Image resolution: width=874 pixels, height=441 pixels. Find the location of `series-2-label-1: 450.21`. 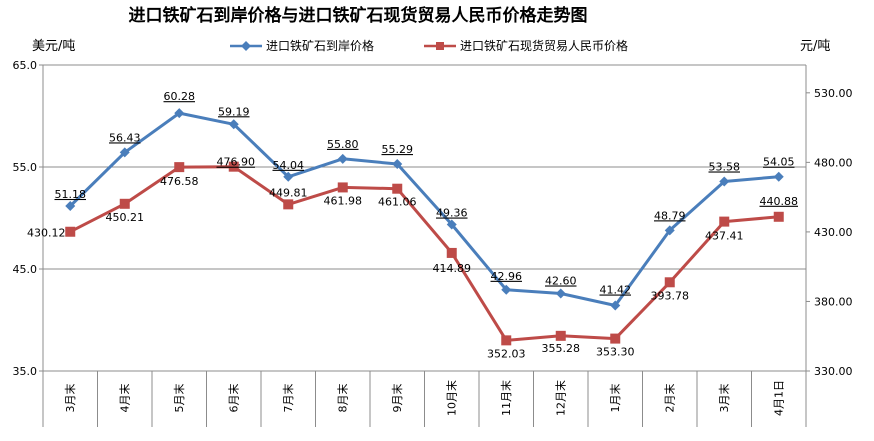

series-2-label-1: 450.21 is located at coordinates (125, 217).